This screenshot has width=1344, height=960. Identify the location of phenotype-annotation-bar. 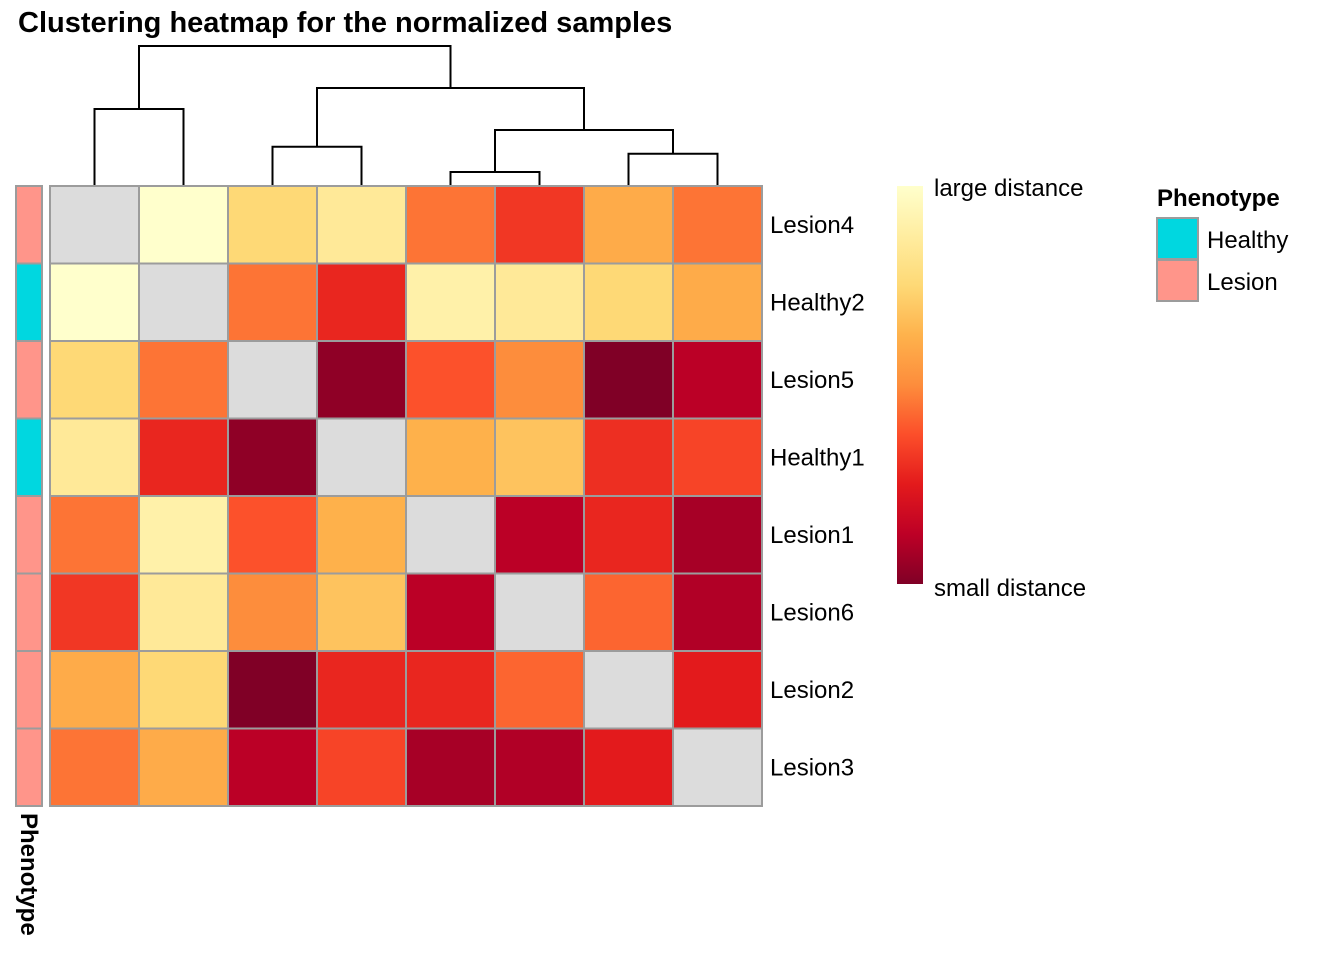
(29, 496).